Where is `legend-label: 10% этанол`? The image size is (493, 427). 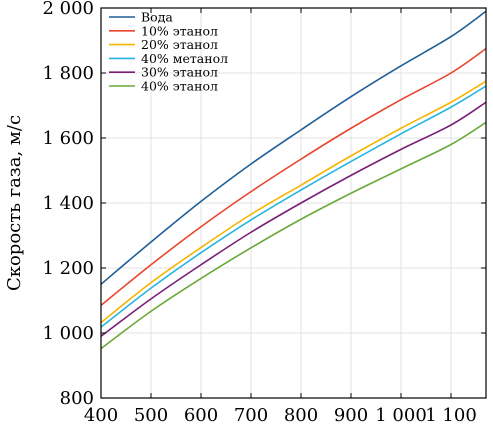 legend-label: 10% этанол is located at coordinates (179, 30).